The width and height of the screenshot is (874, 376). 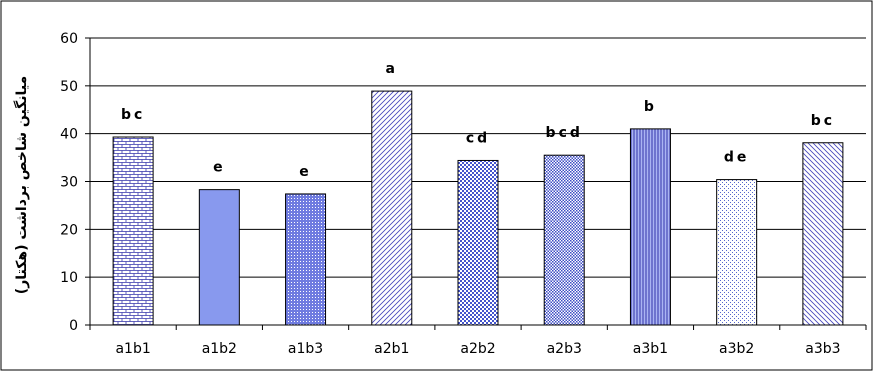 What do you see at coordinates (564, 349) in the screenshot?
I see `x-tick-label: a2b3` at bounding box center [564, 349].